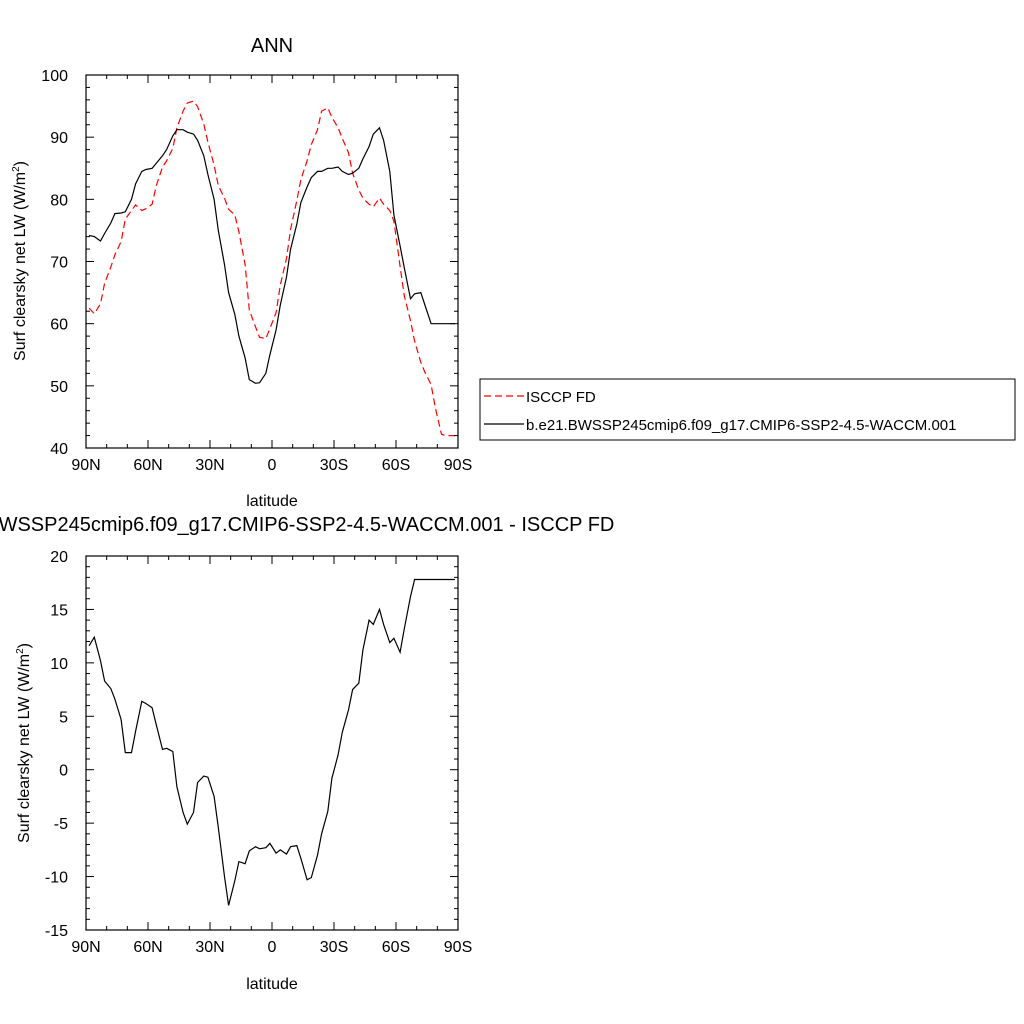  What do you see at coordinates (458, 947) in the screenshot?
I see `bottom-x-tick-label: 90S` at bounding box center [458, 947].